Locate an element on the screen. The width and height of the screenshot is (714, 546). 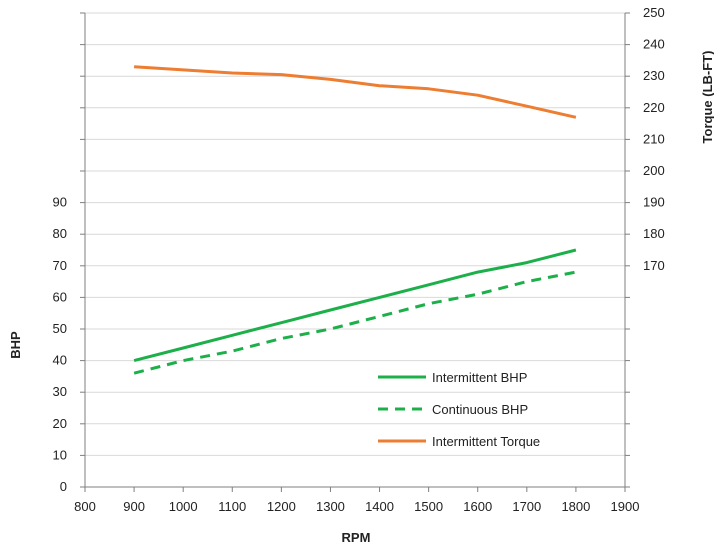
x-tick-label: 1600 is located at coordinates (477, 506).